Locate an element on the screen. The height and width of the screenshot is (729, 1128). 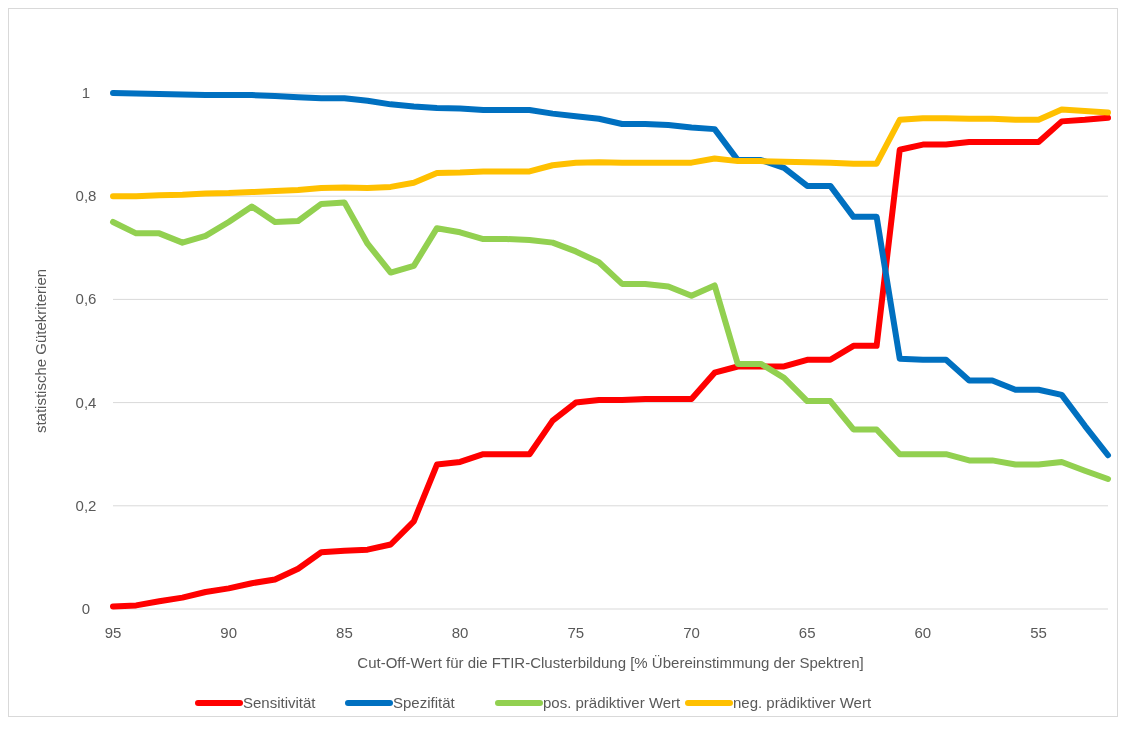
y-tick-label: 0,4 is located at coordinates (86, 402).